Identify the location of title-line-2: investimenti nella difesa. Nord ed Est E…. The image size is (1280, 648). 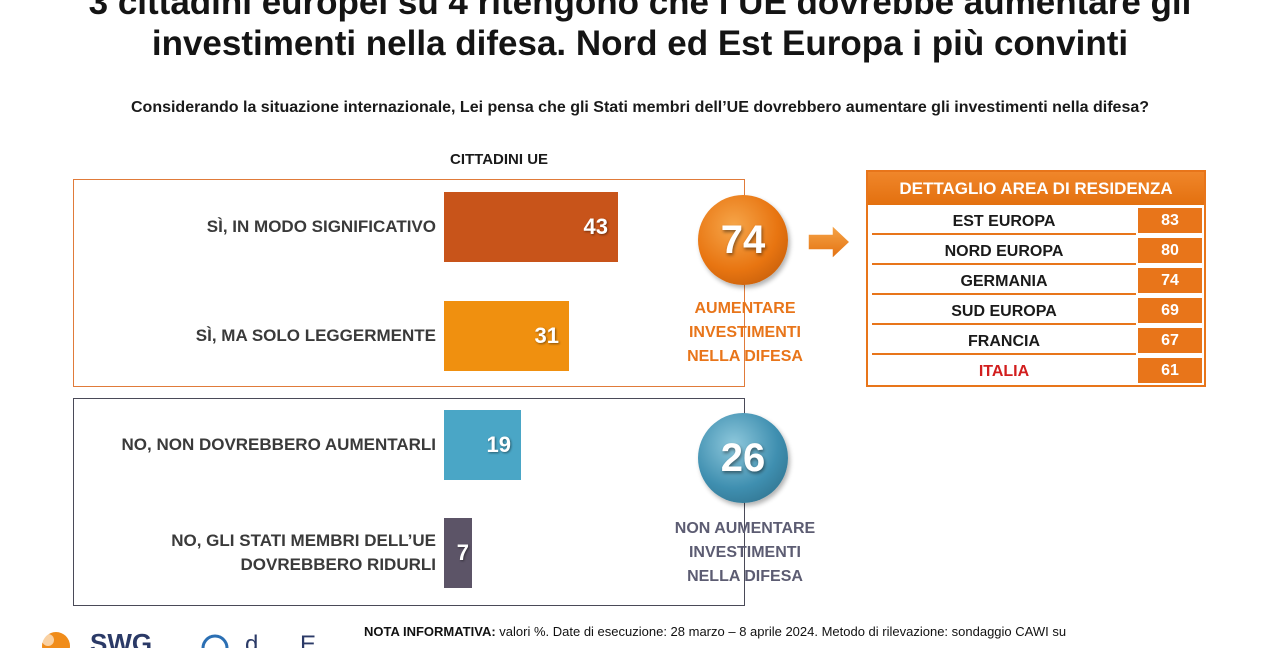
(640, 43).